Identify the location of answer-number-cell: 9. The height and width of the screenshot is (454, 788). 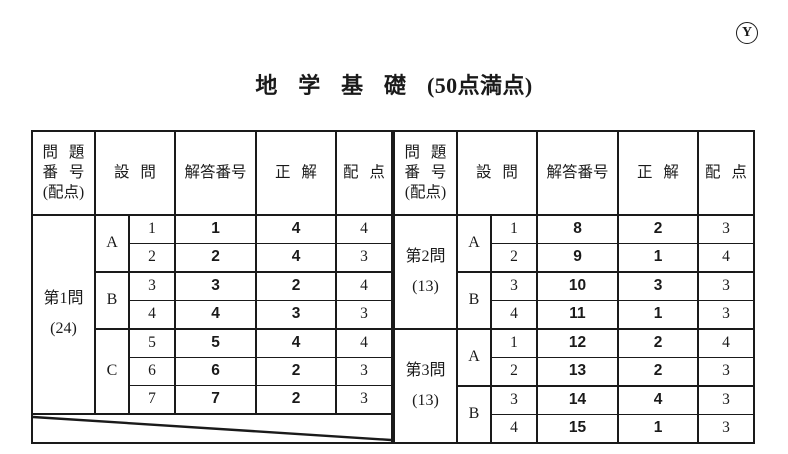
(577, 258).